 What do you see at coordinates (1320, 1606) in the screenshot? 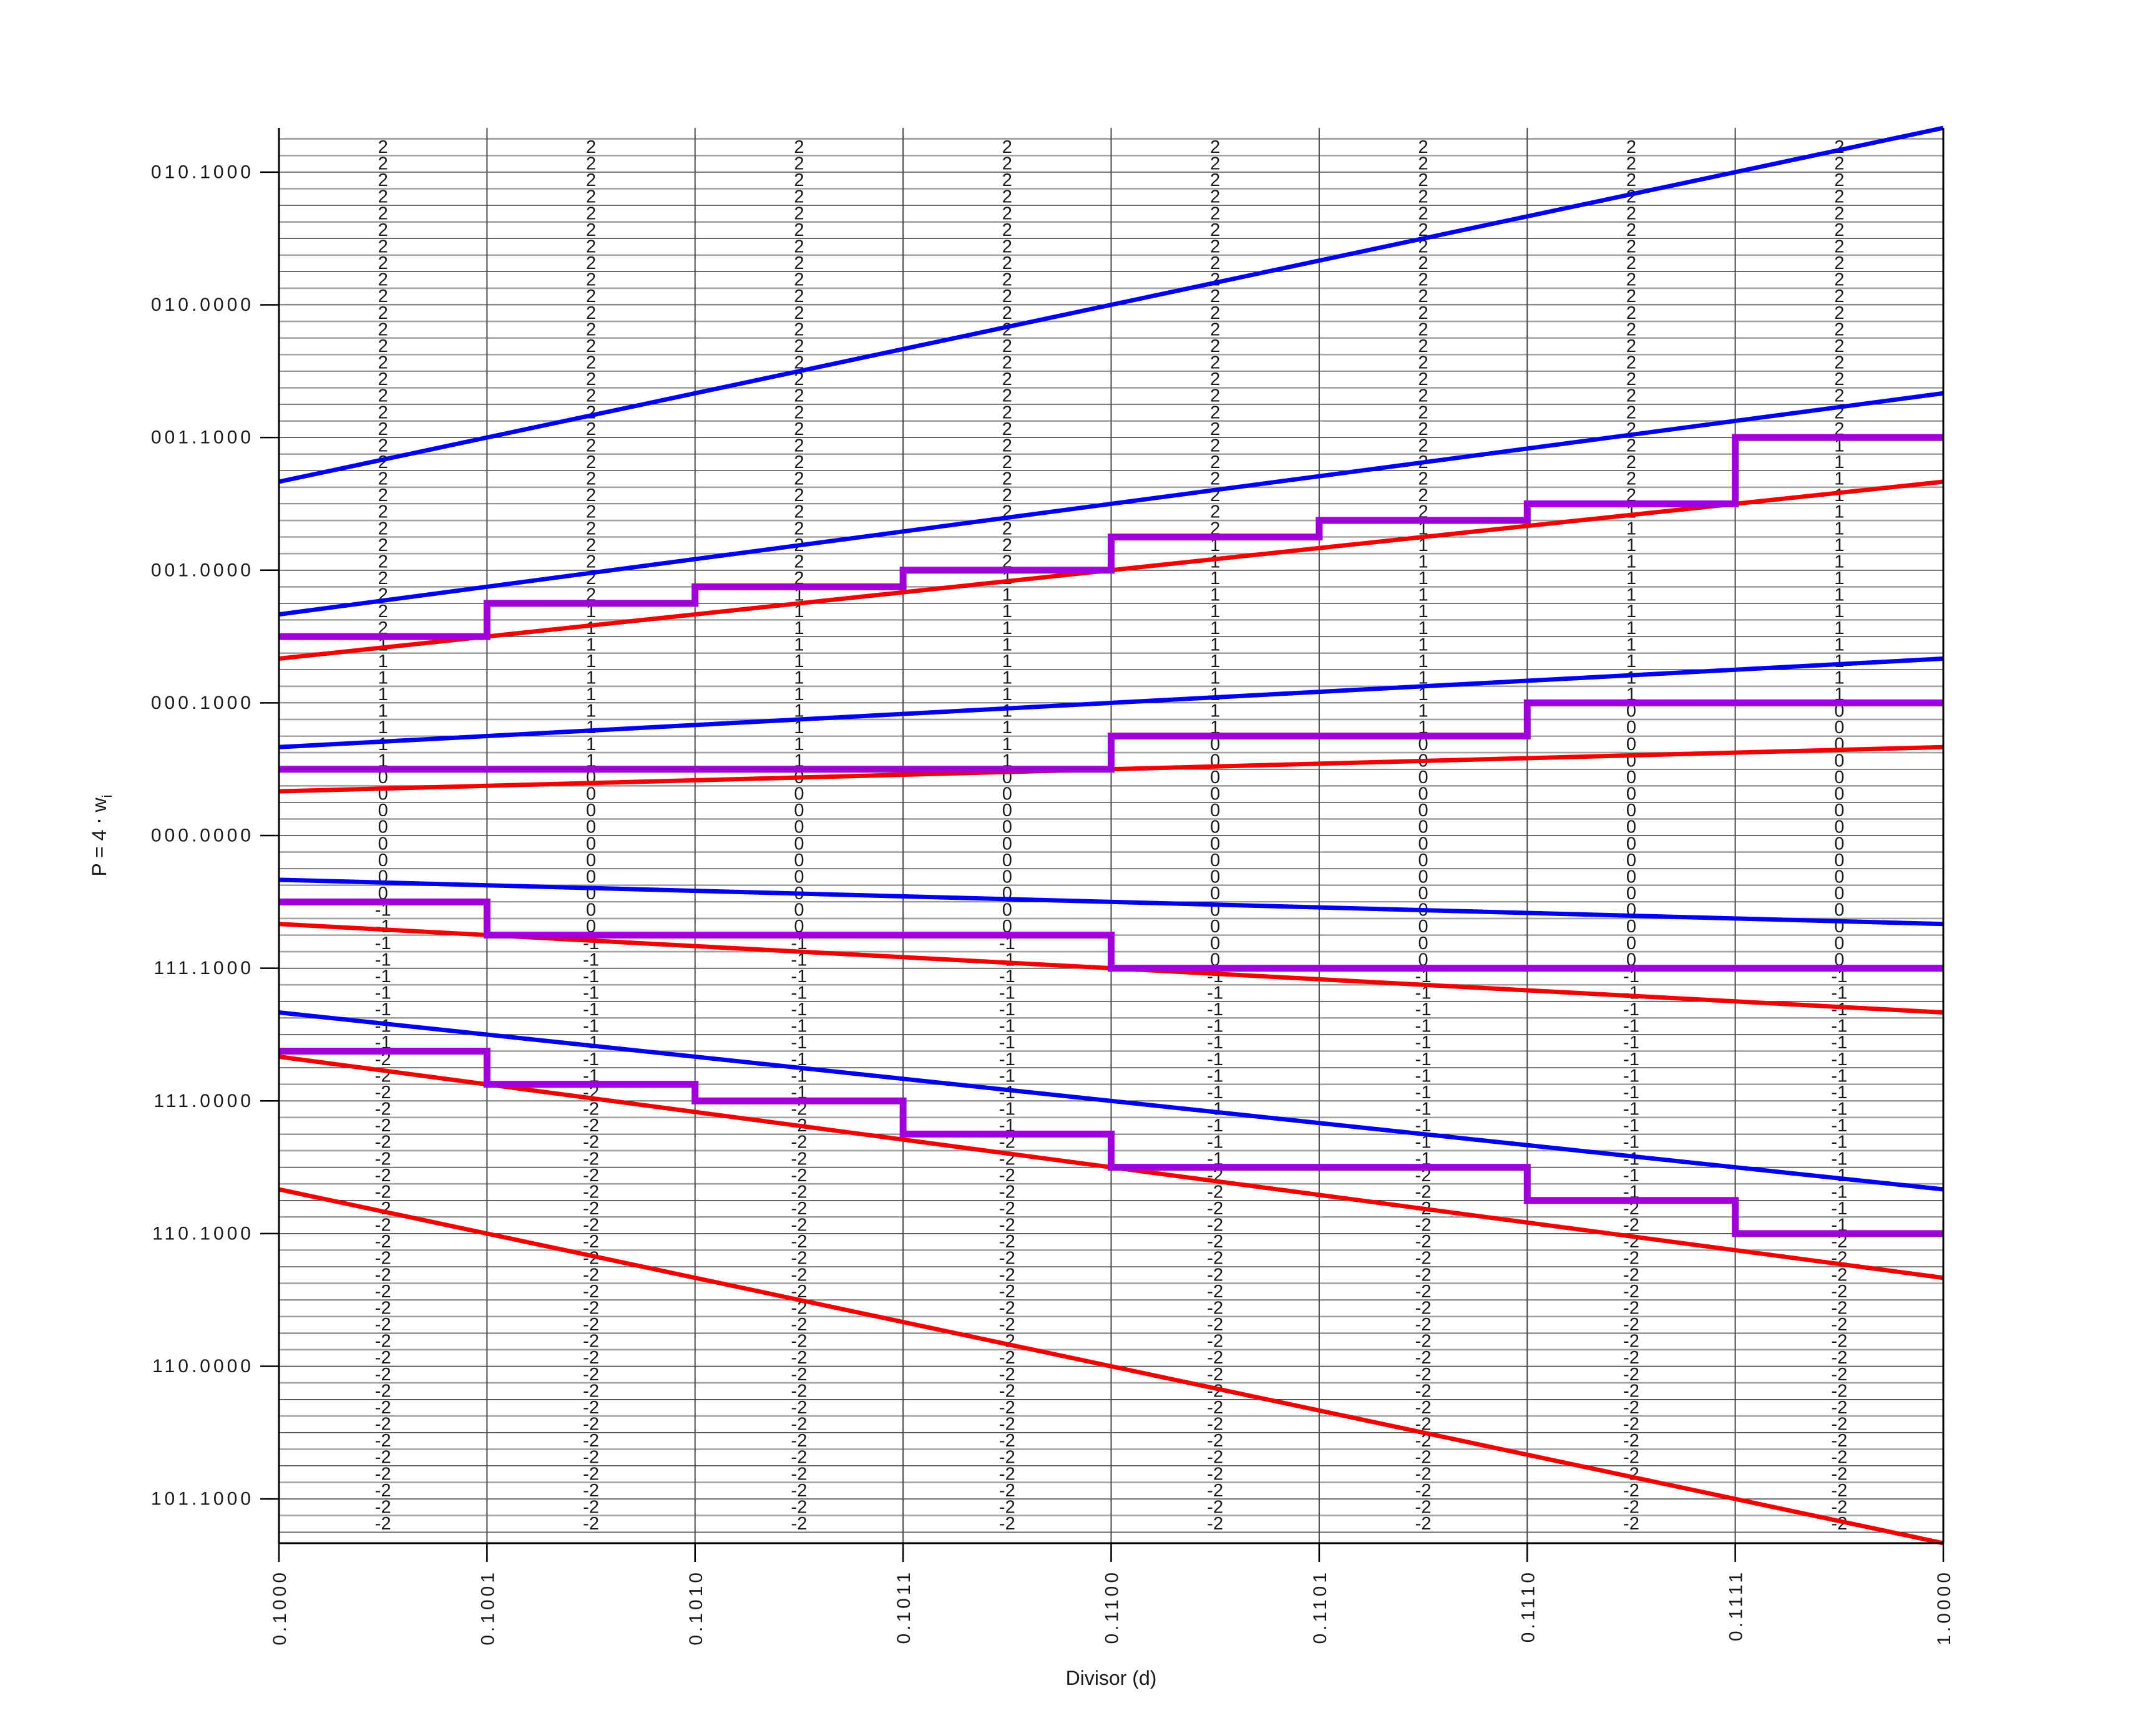
I see `x-tick-label: 0.1101` at bounding box center [1320, 1606].